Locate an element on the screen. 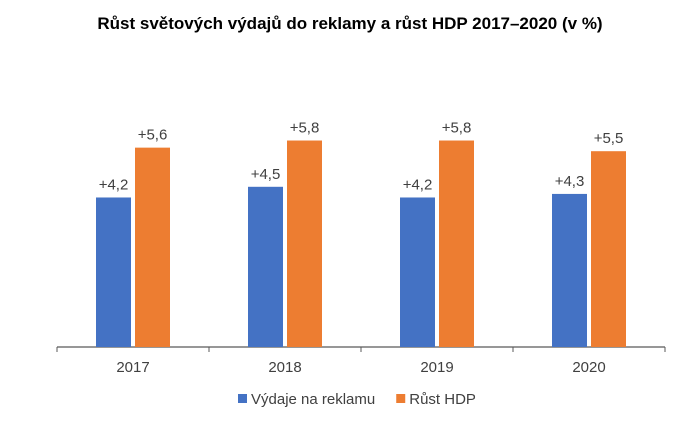  data-label: +4,3 is located at coordinates (570, 181).